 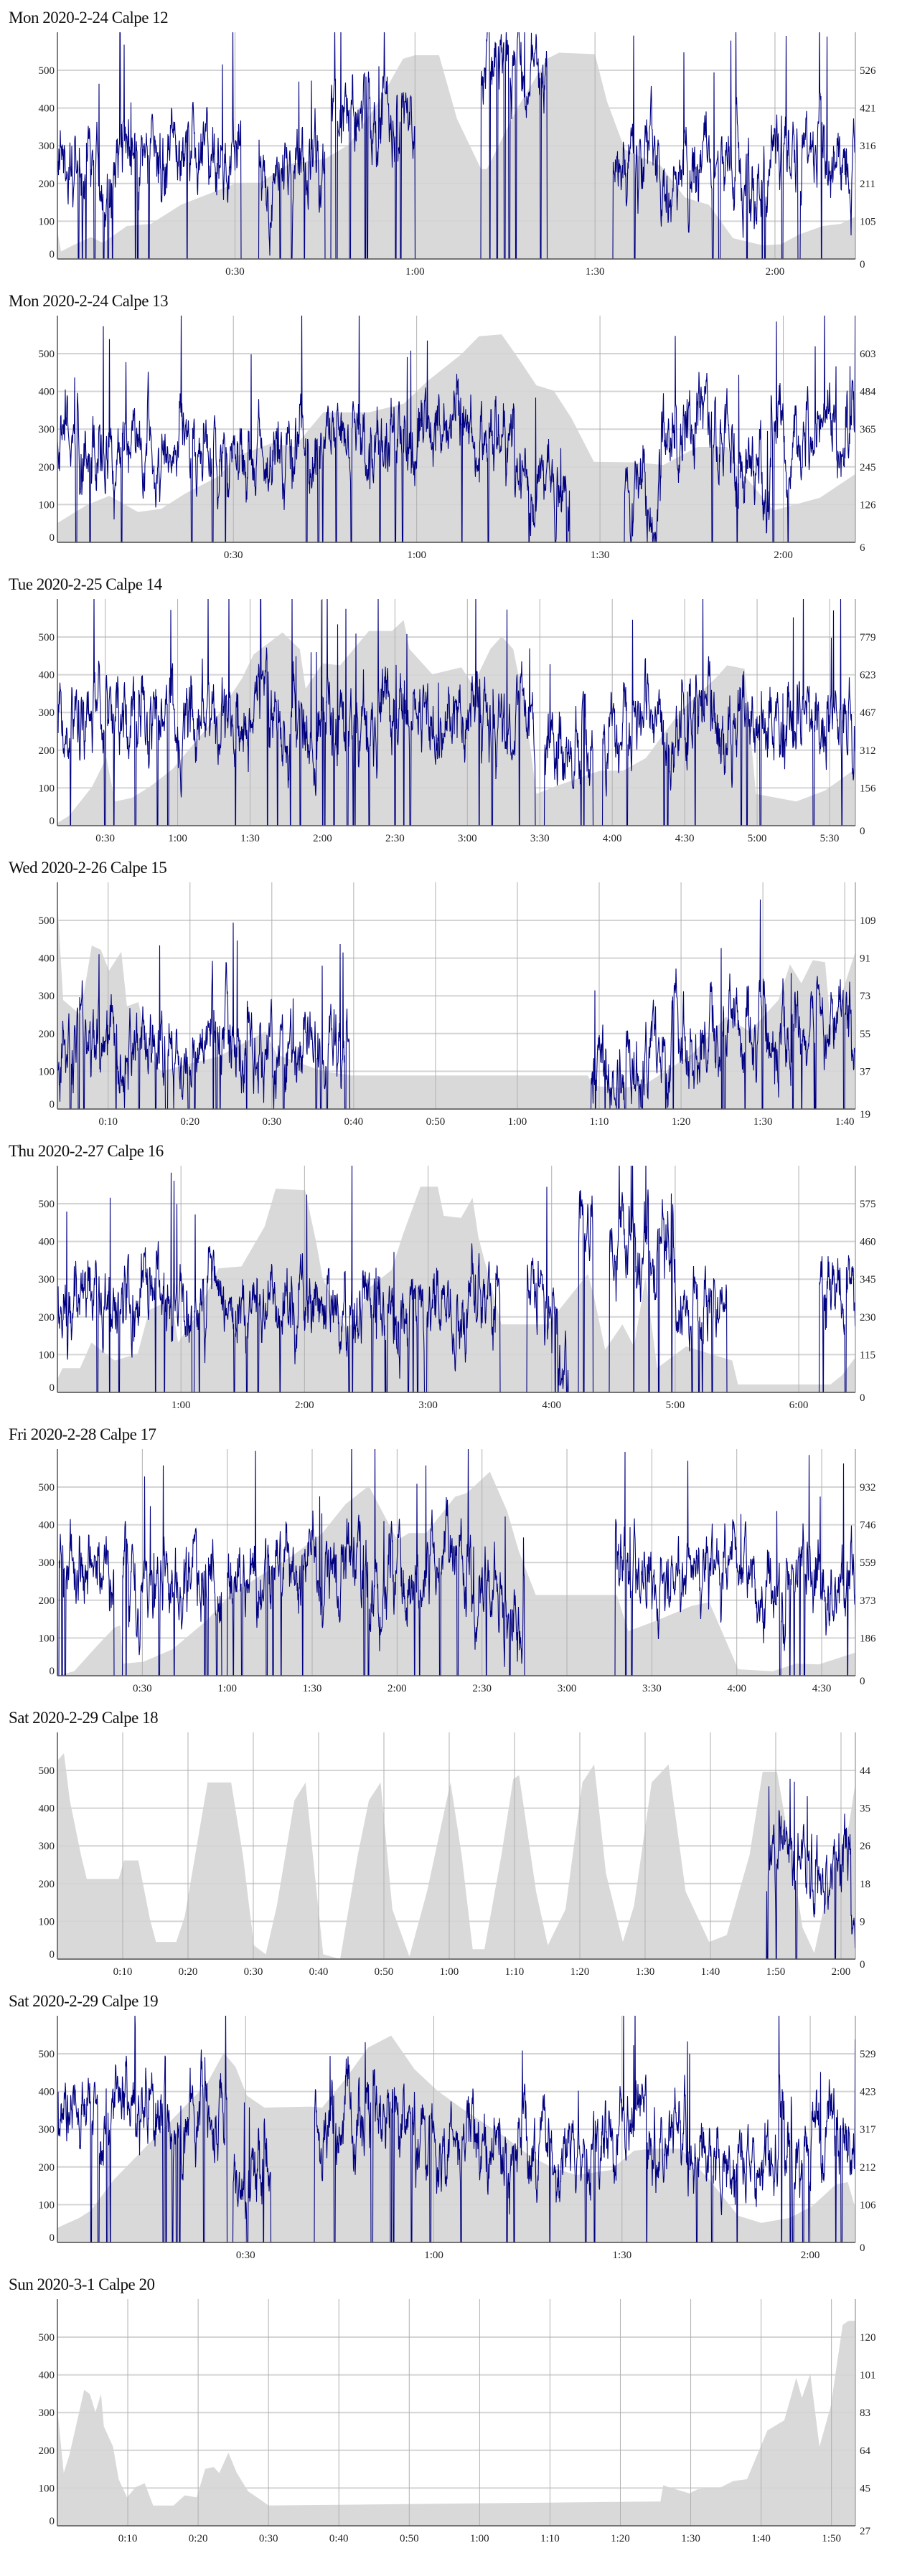 I want to click on right-axis-label: 186, so click(x=868, y=1638).